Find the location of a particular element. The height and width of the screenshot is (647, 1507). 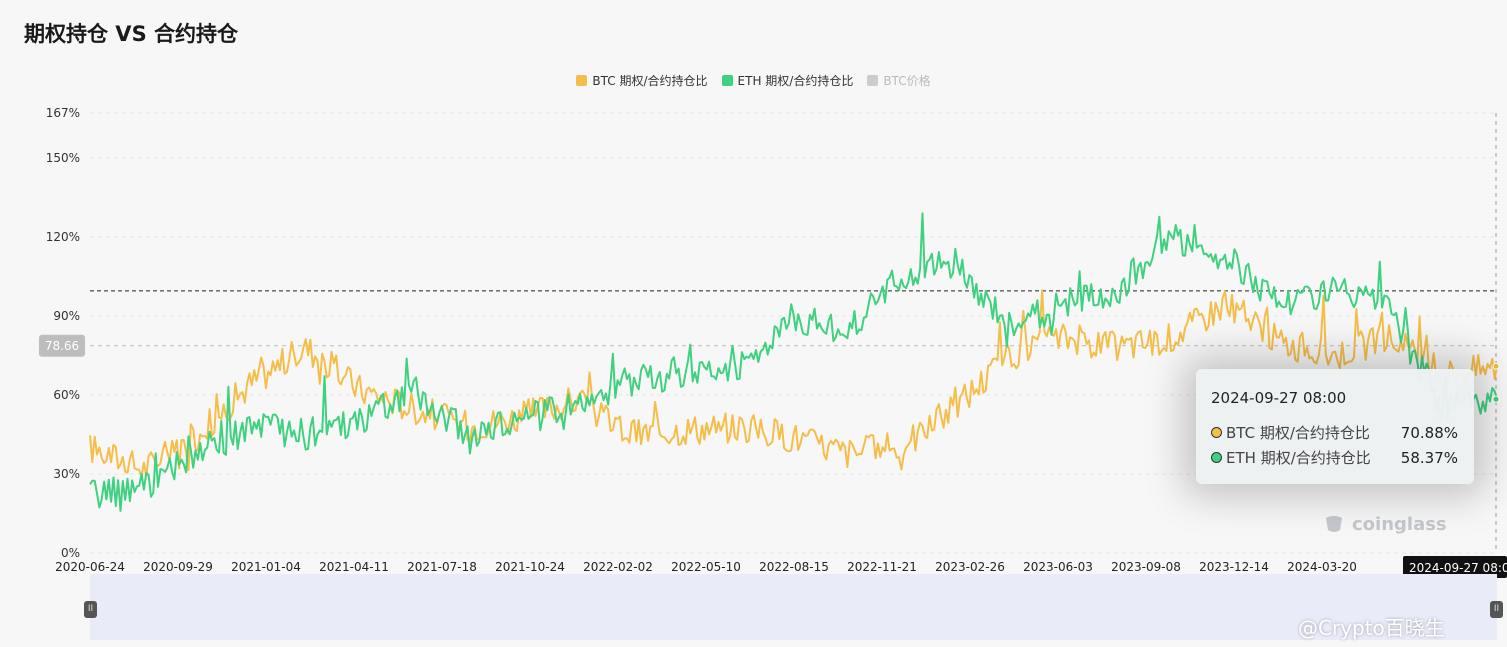

y-tick-label: 90% is located at coordinates (66, 316).